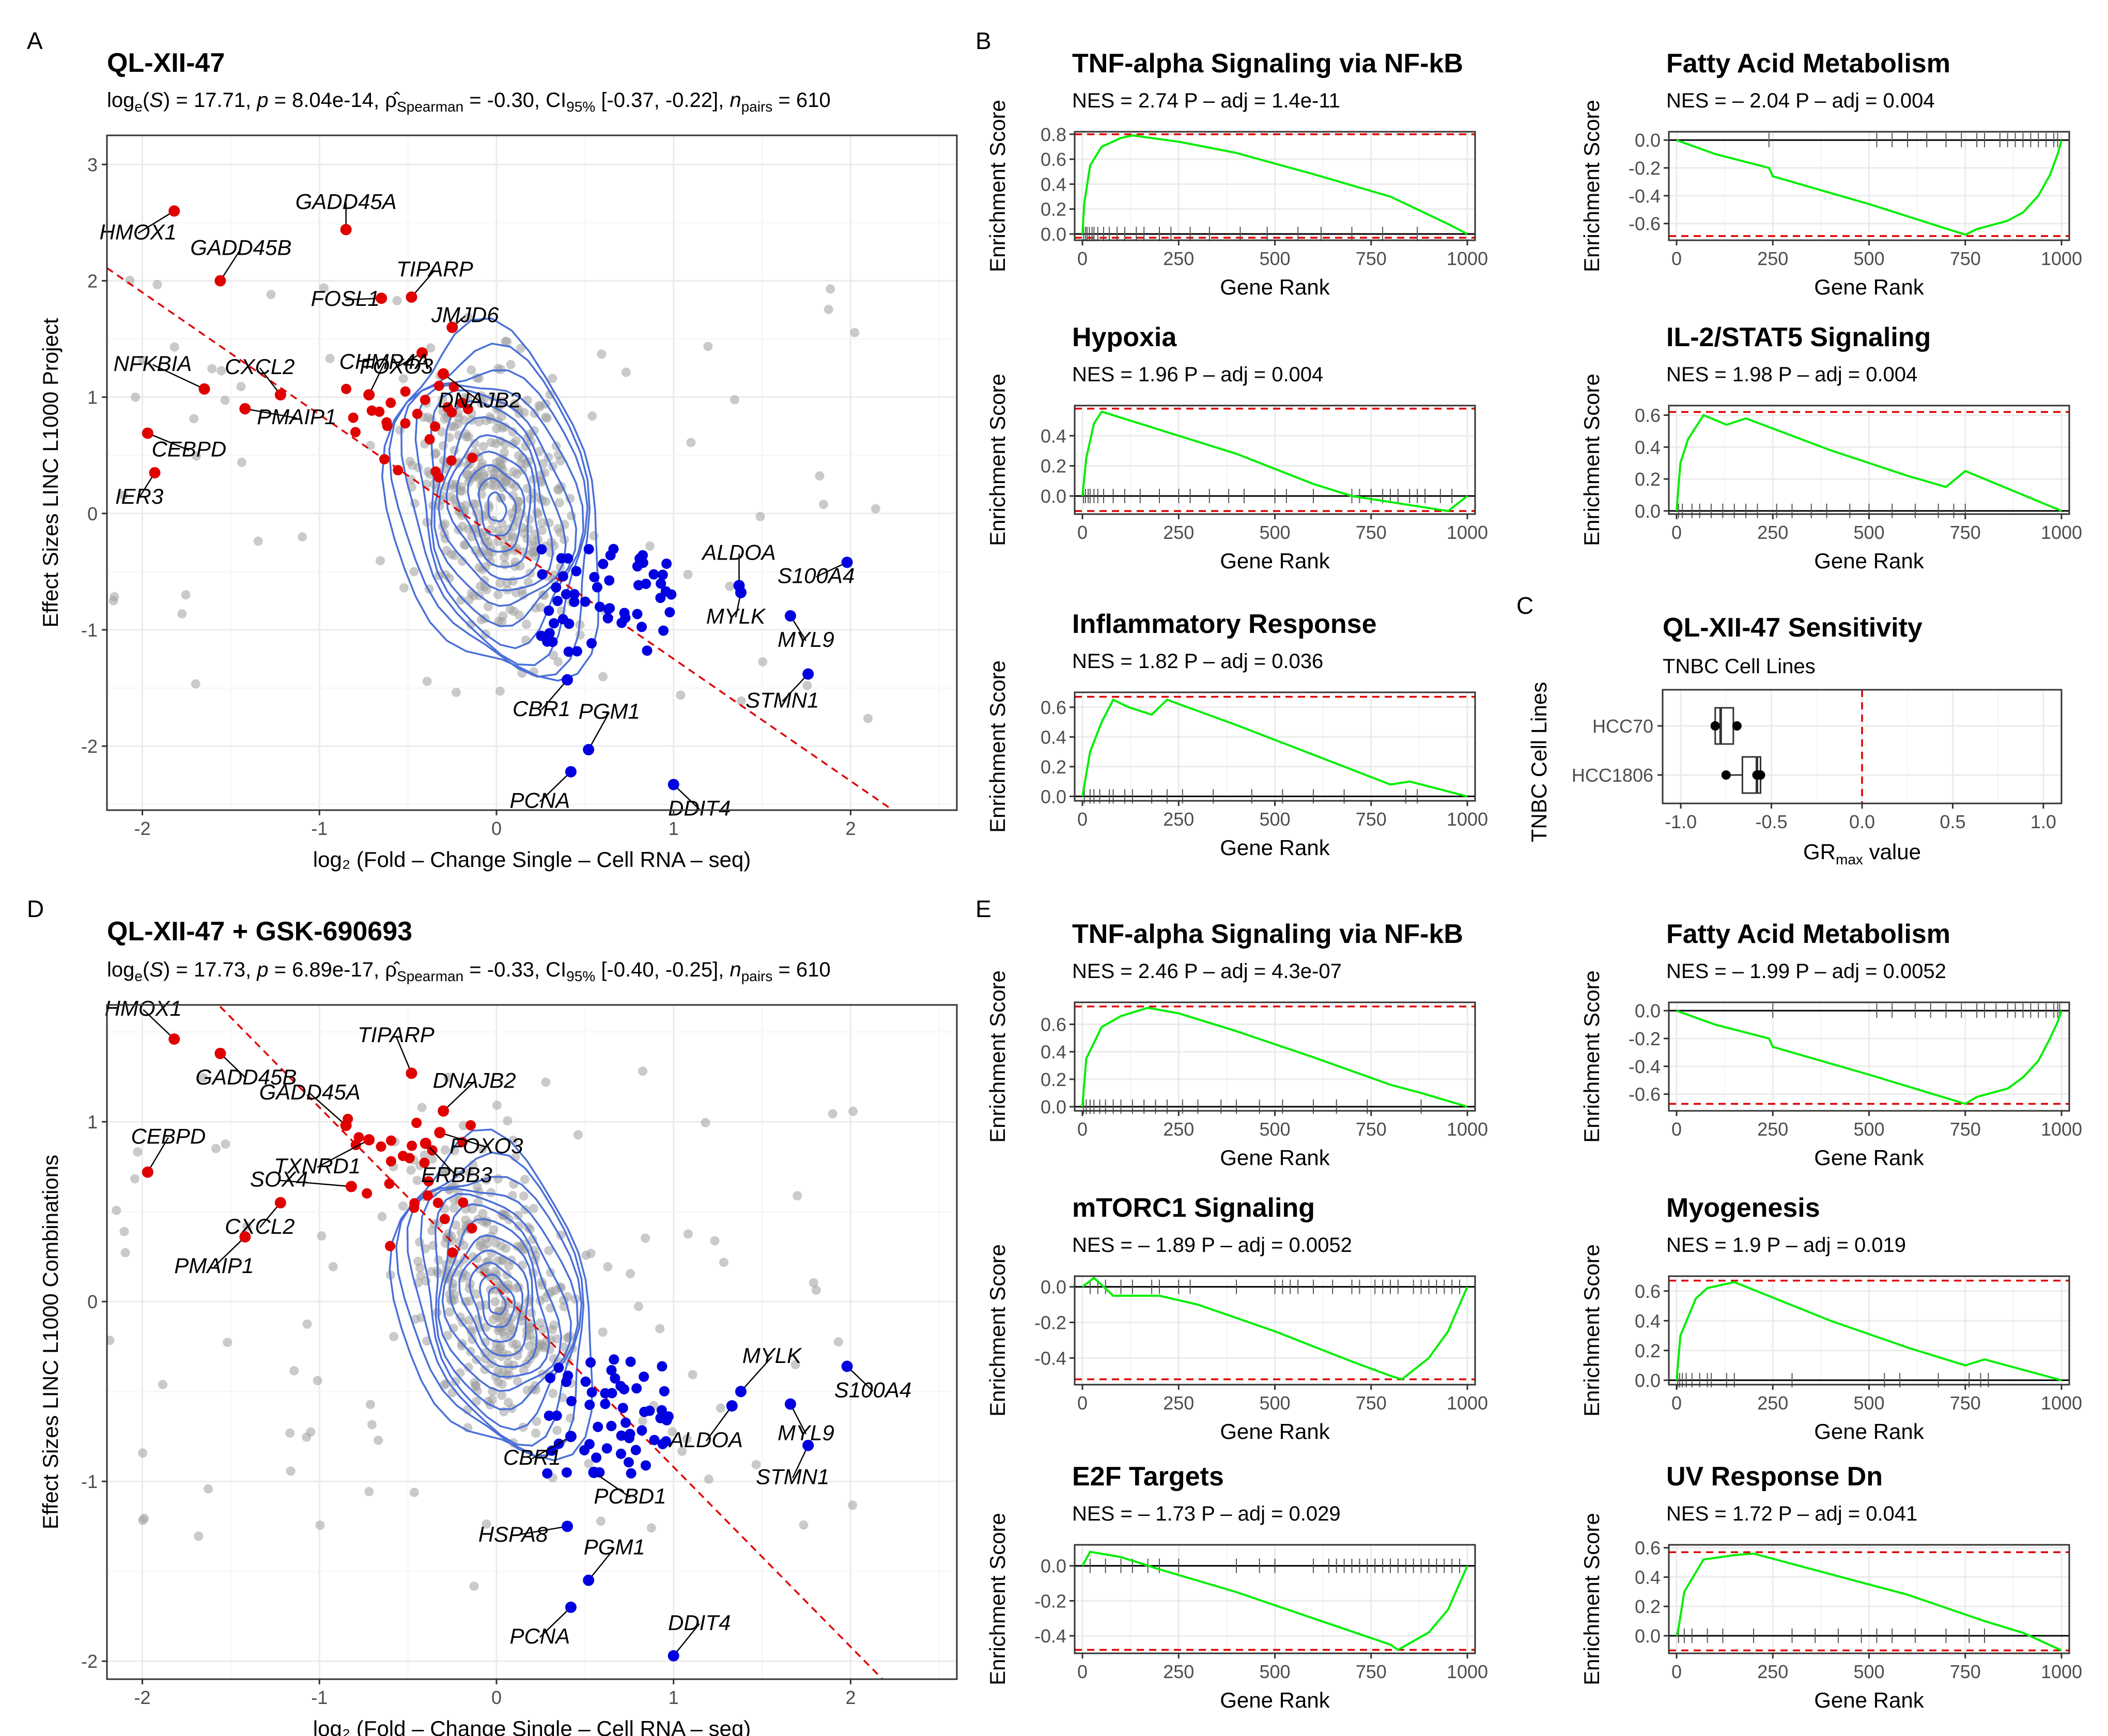 Image resolution: width=2108 pixels, height=1736 pixels. What do you see at coordinates (51, 473) in the screenshot?
I see `y-axis-title: Effect Sizes LINC L1000 Project` at bounding box center [51, 473].